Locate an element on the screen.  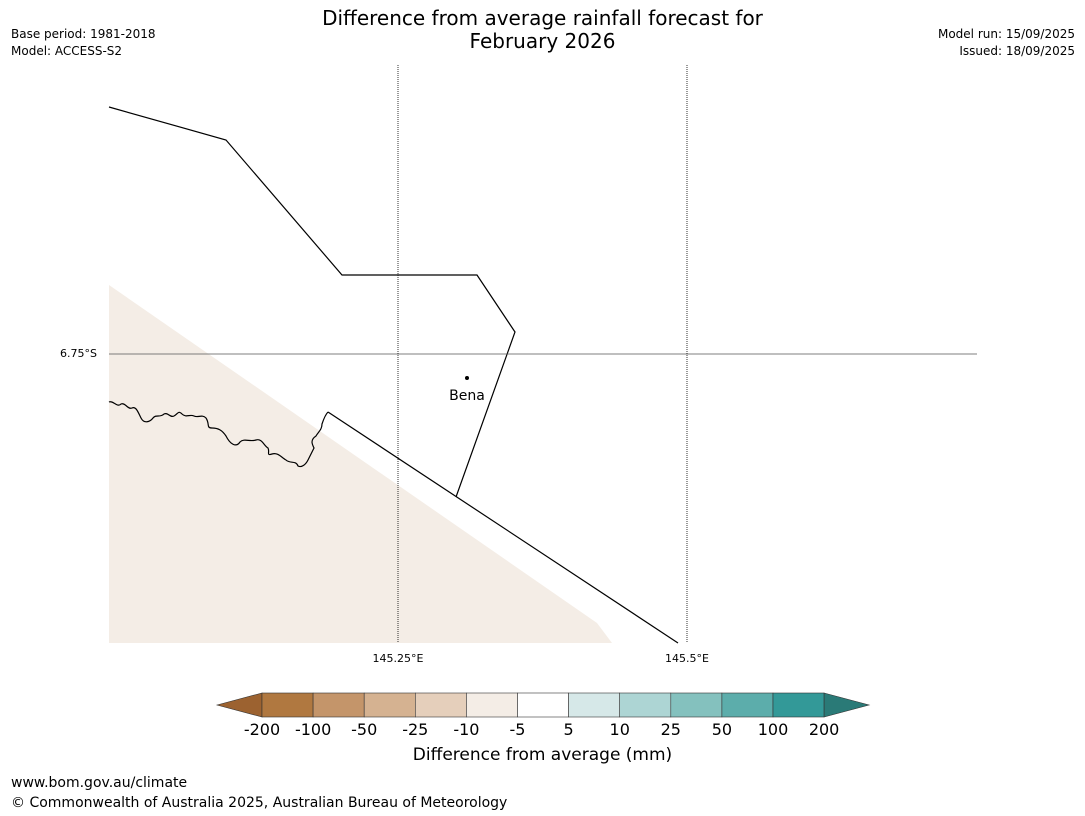
colorbar-tick-label: 25 is located at coordinates (670, 729).